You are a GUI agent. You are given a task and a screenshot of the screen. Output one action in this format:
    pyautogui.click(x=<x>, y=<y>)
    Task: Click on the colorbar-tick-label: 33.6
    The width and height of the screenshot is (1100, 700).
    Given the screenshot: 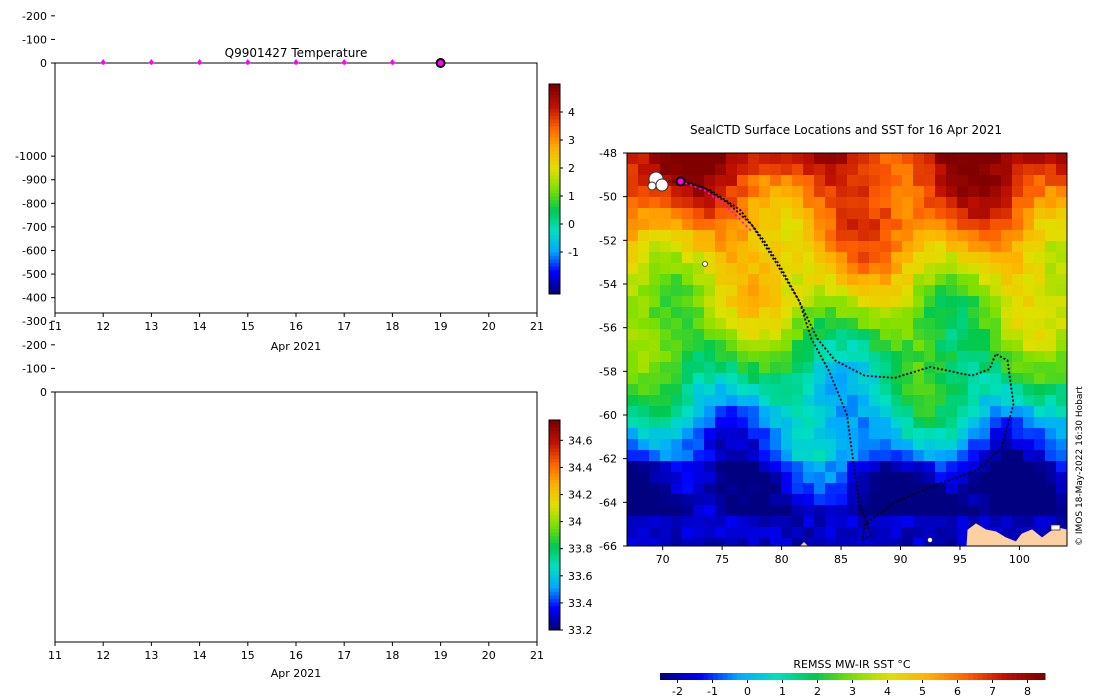 What is the action you would take?
    pyautogui.click(x=580, y=576)
    